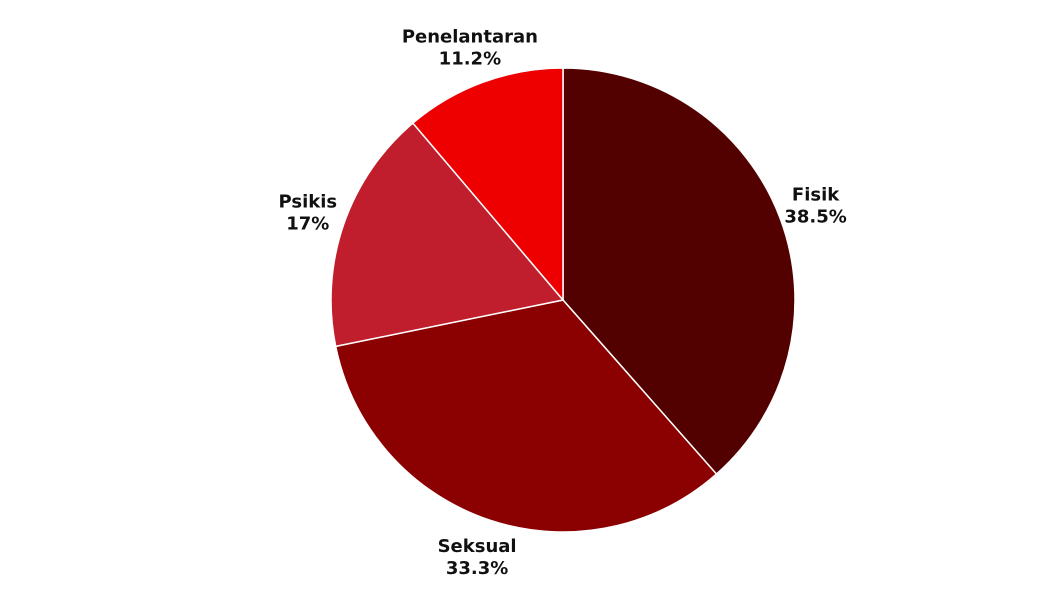 This screenshot has height=597, width=1061. I want to click on pie-slice-psikis, so click(447, 235).